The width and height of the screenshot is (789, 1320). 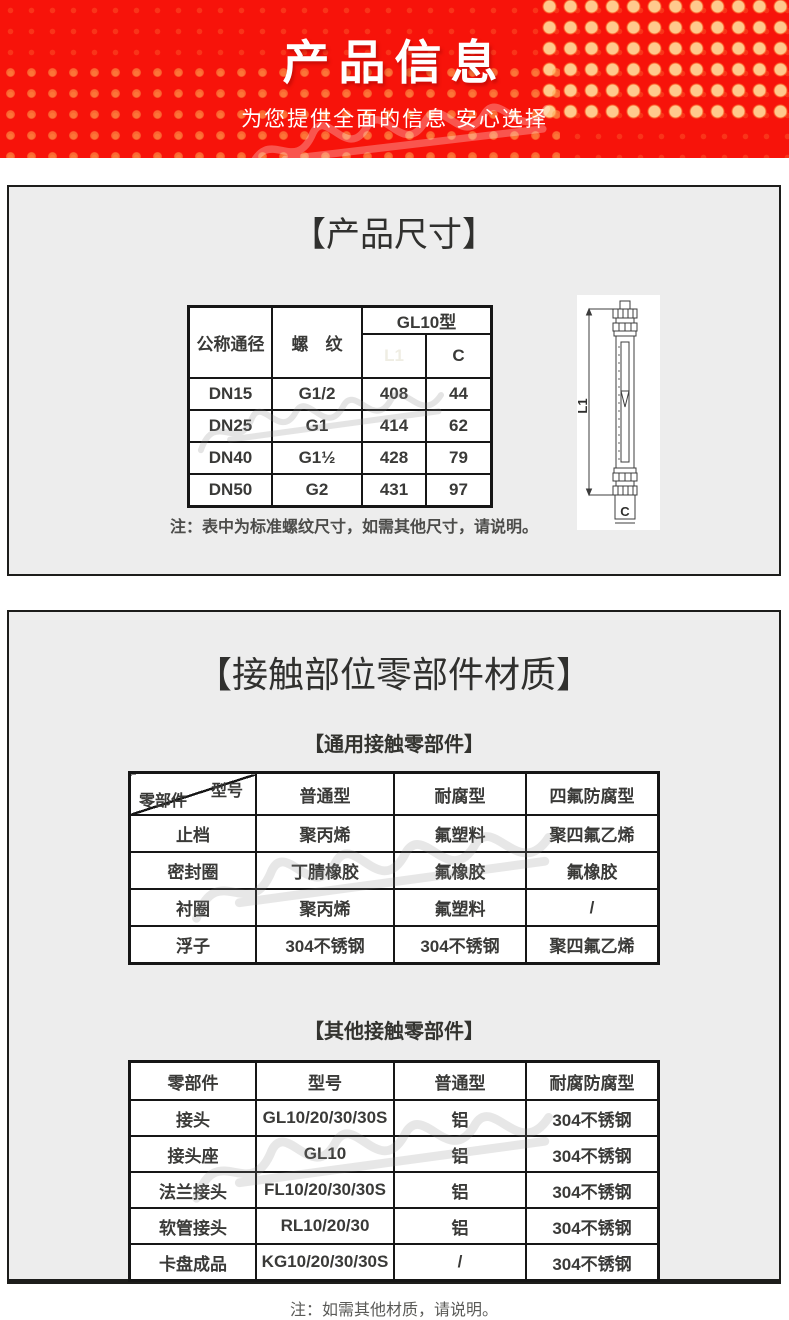 What do you see at coordinates (394, 1032) in the screenshot?
I see `subtitle-other-parts: 【其他接触零部件】` at bounding box center [394, 1032].